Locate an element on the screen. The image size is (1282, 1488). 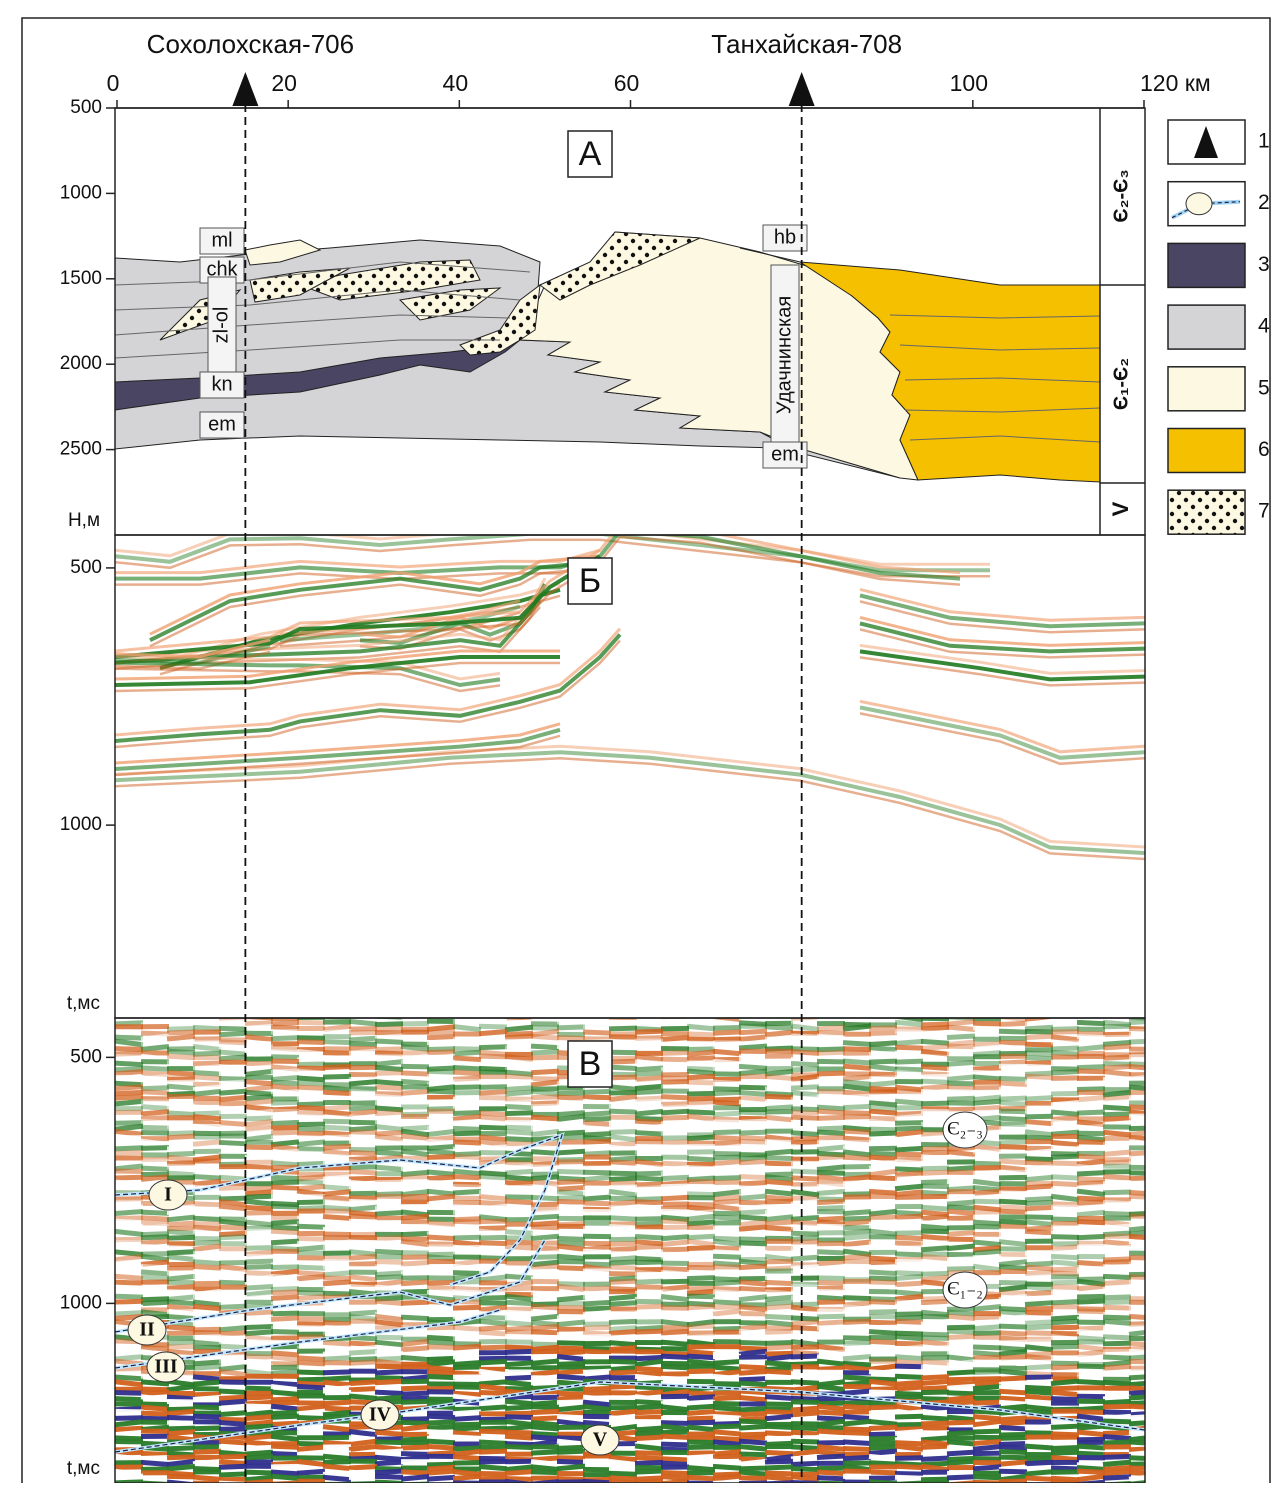
legend-item: 3 is located at coordinates (1219, 265).